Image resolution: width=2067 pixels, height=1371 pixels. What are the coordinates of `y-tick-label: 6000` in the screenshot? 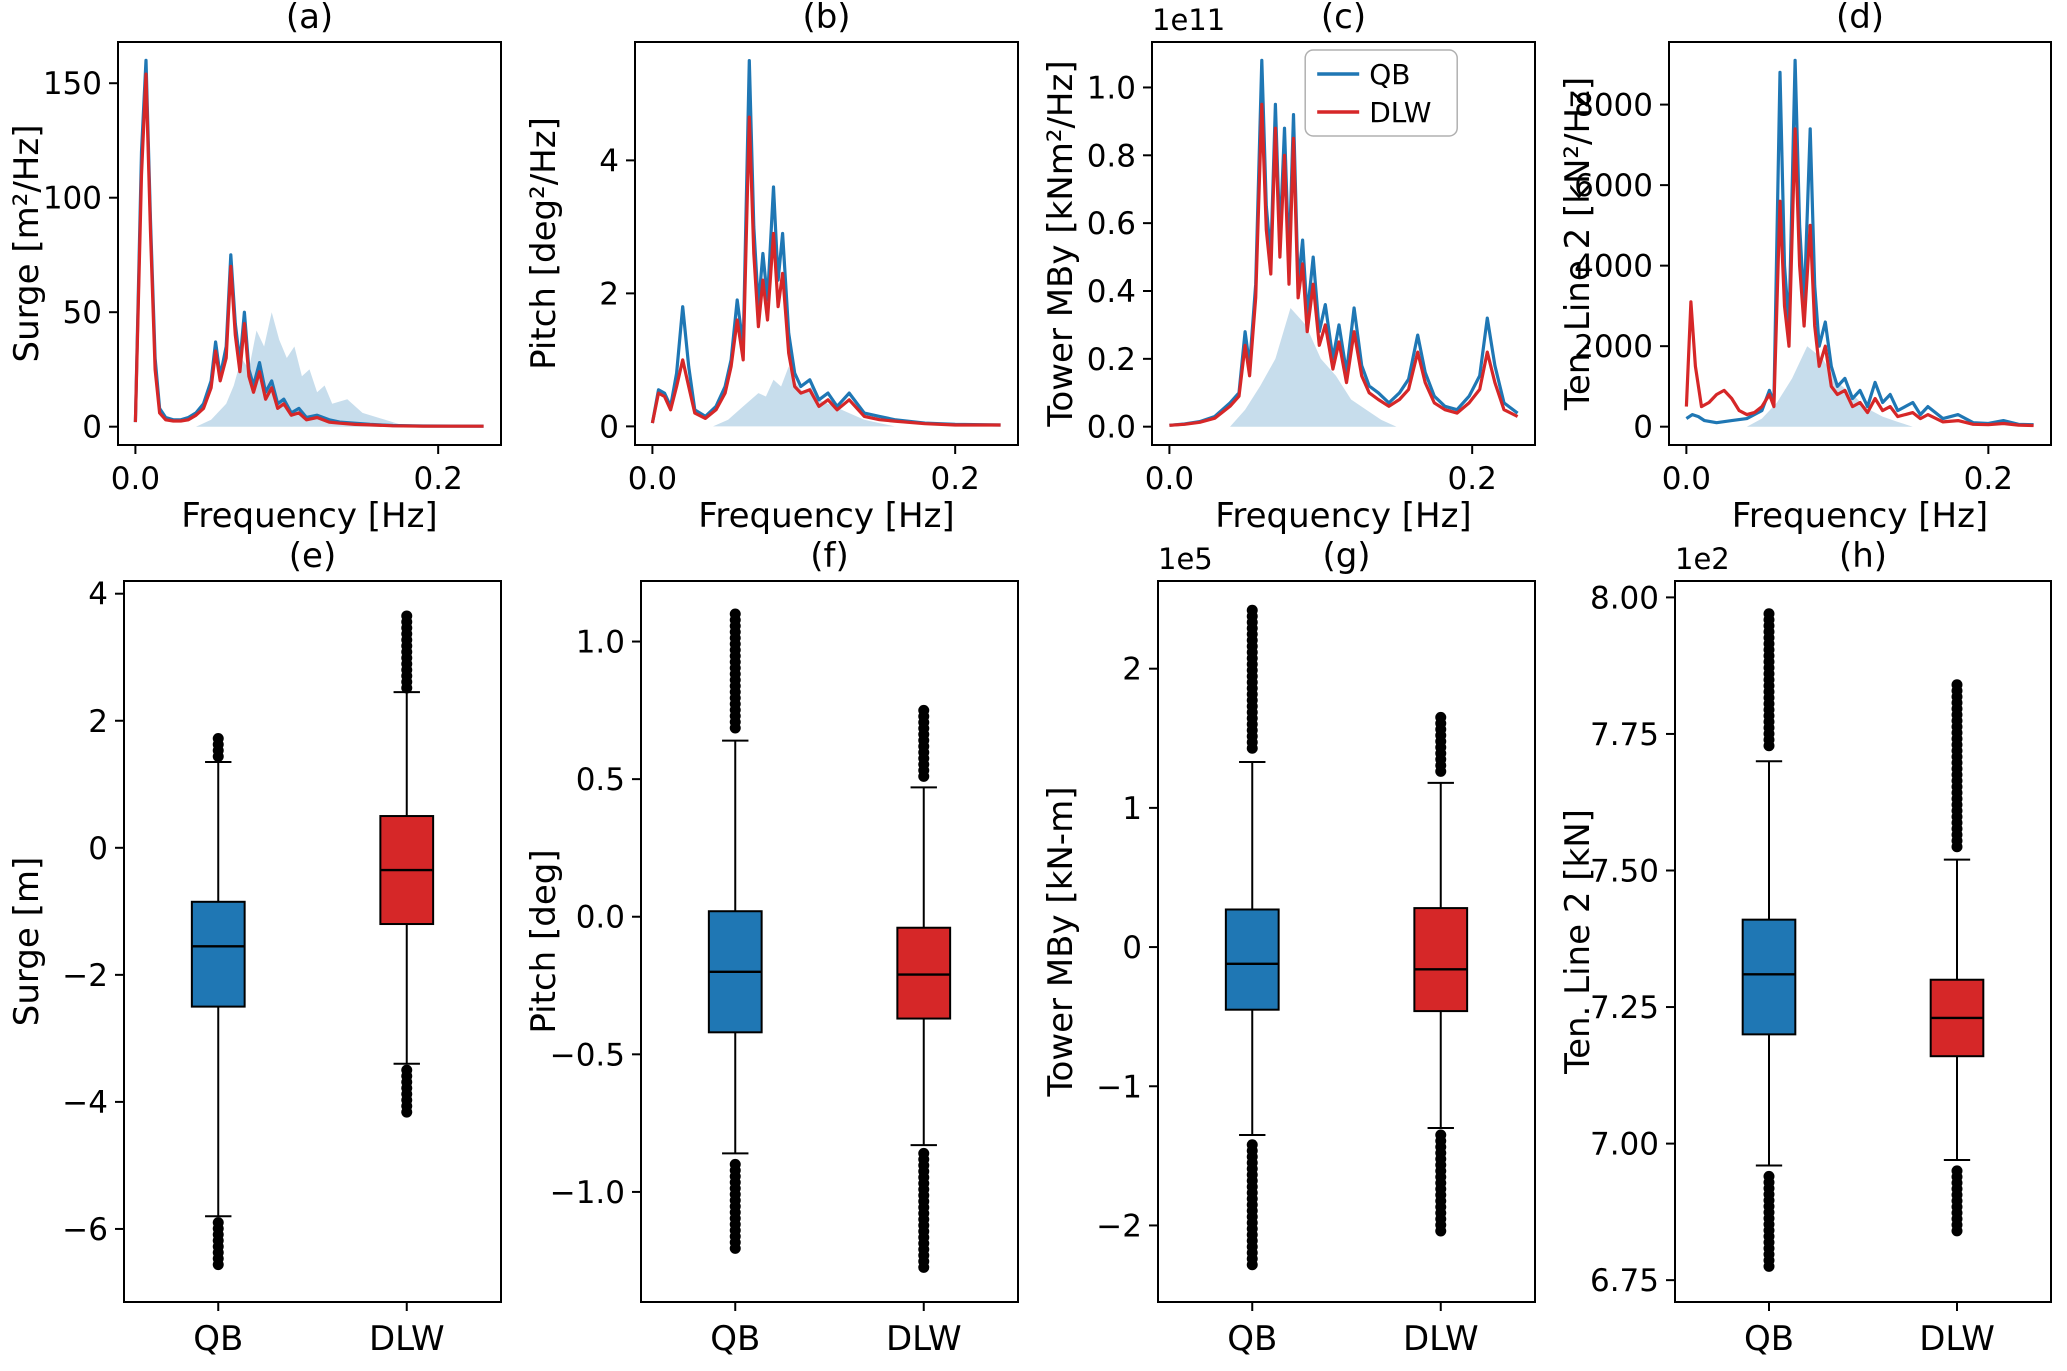 It's located at (1613, 186).